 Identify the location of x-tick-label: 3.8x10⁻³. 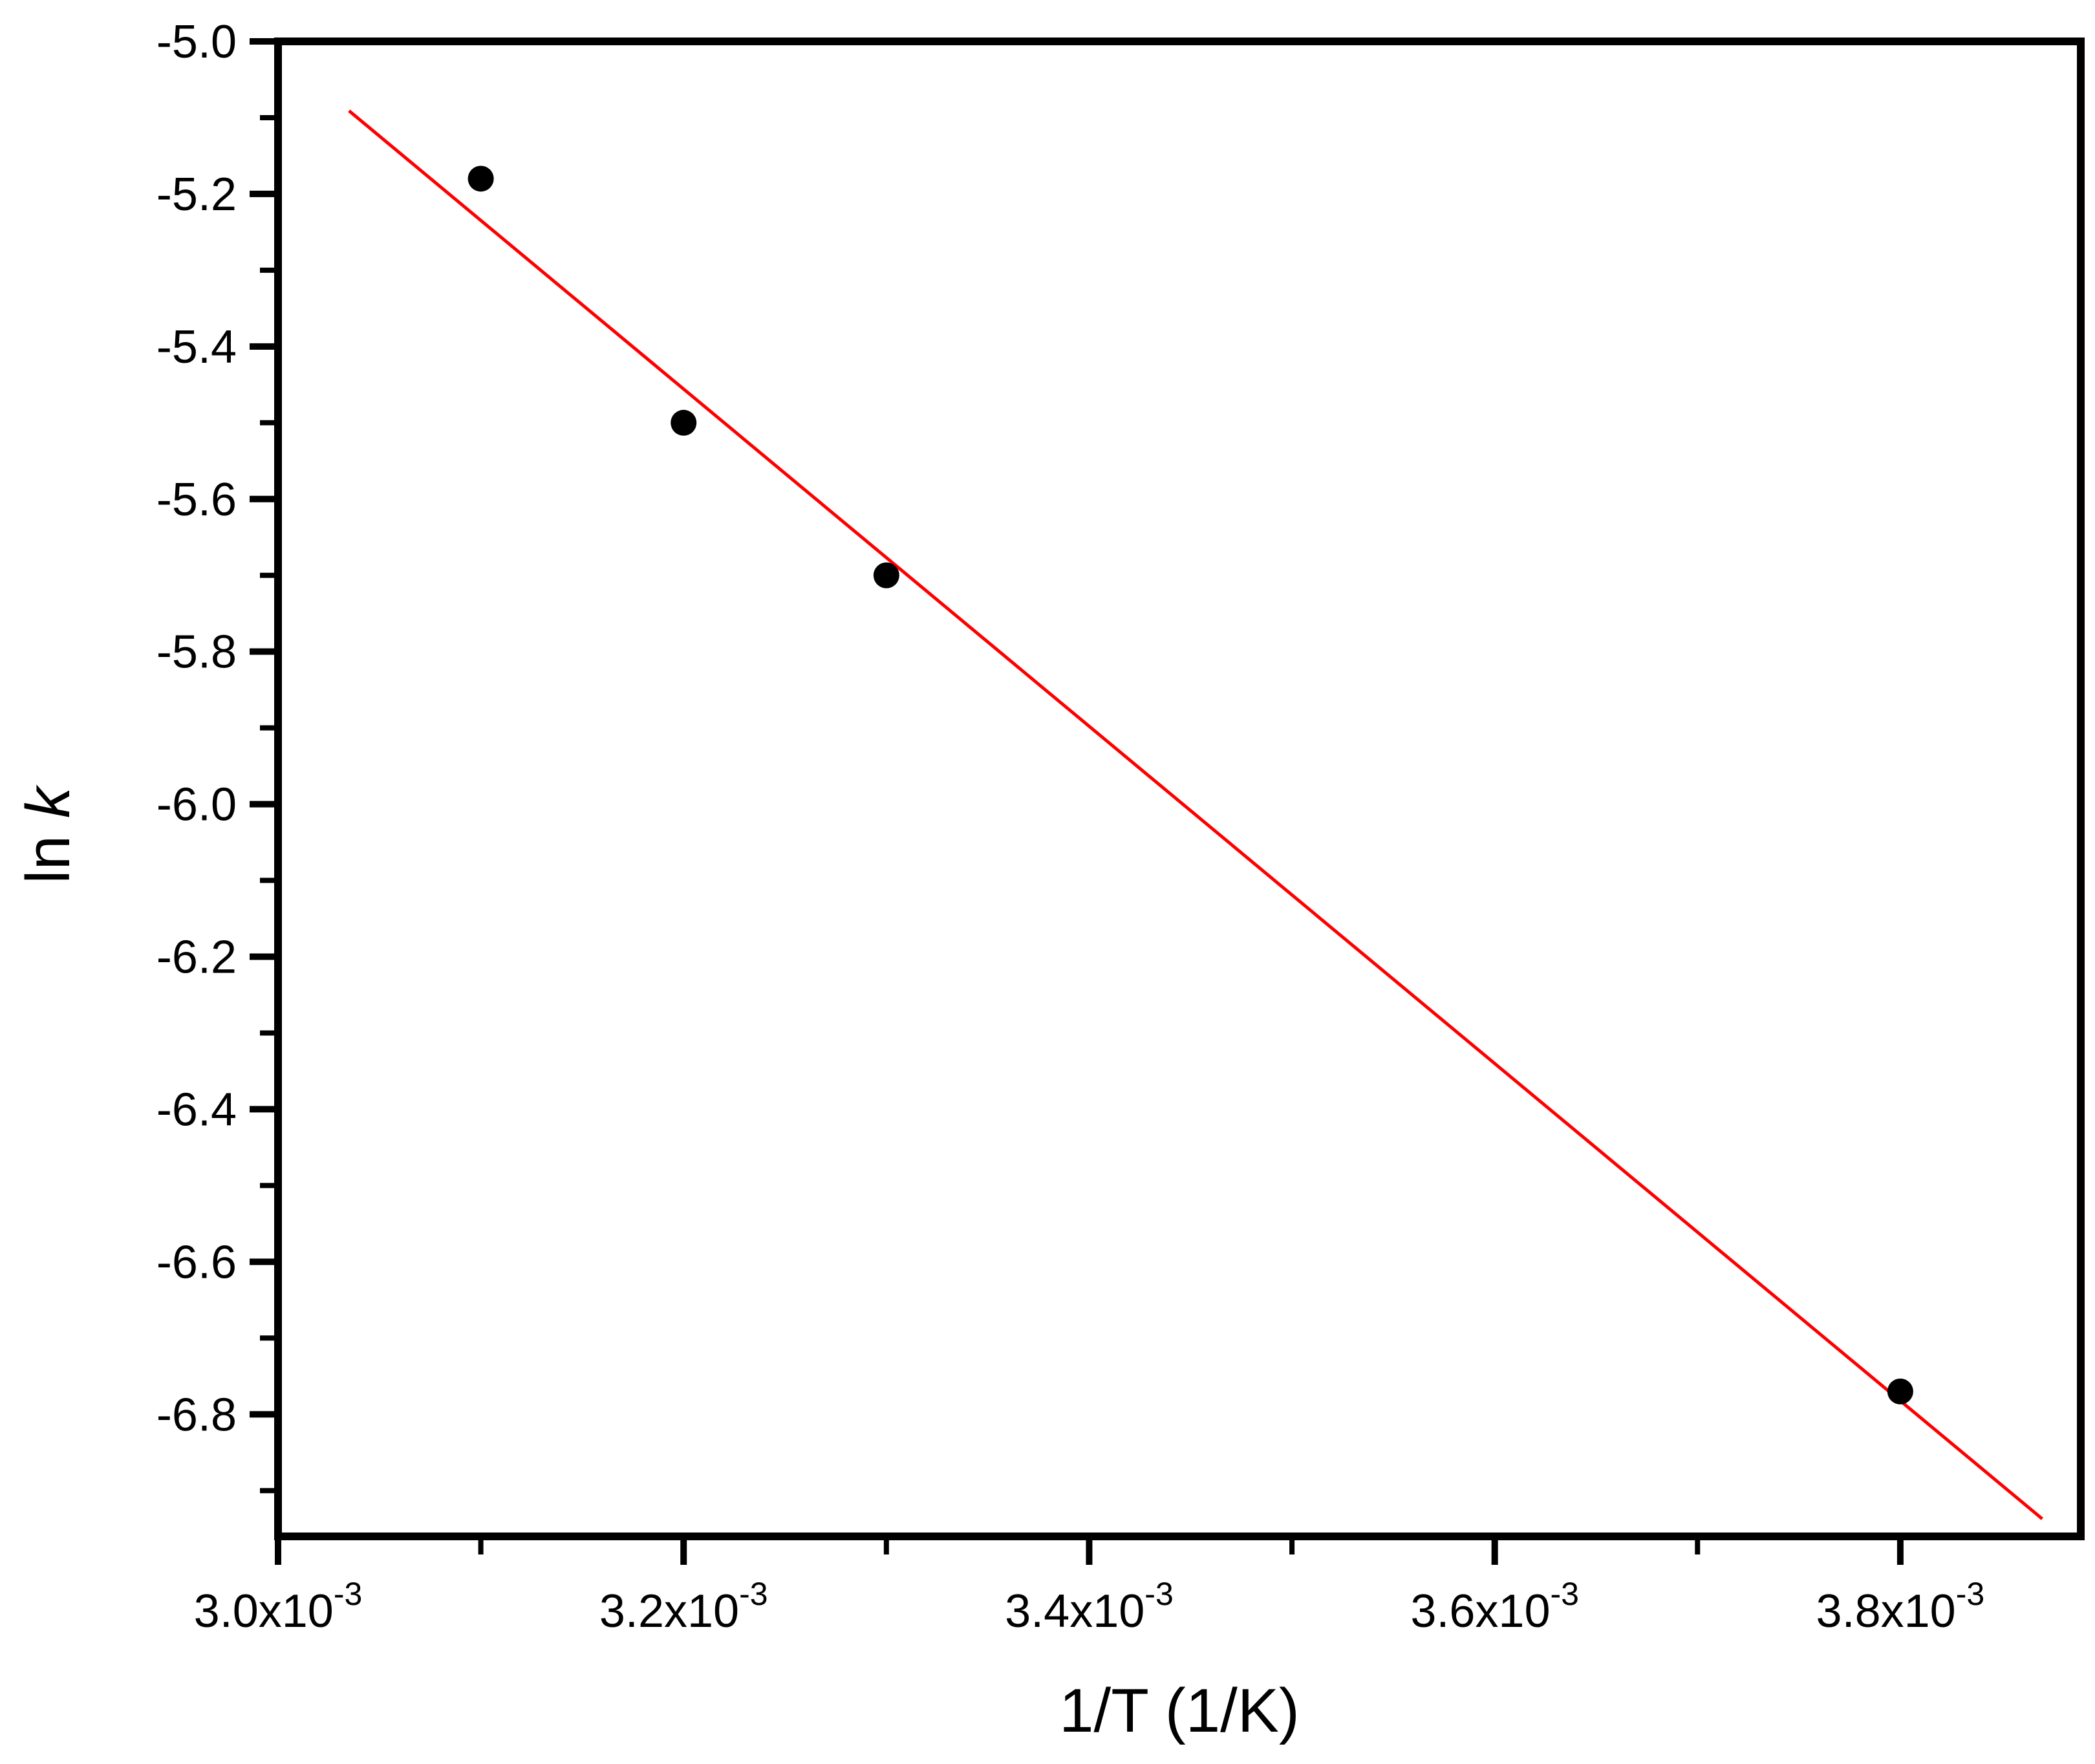
(1900, 1606).